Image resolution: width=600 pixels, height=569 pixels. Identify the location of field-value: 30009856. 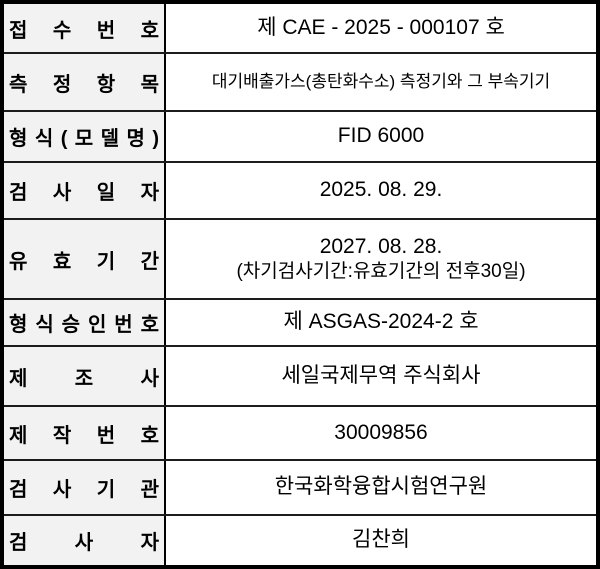
(381, 432).